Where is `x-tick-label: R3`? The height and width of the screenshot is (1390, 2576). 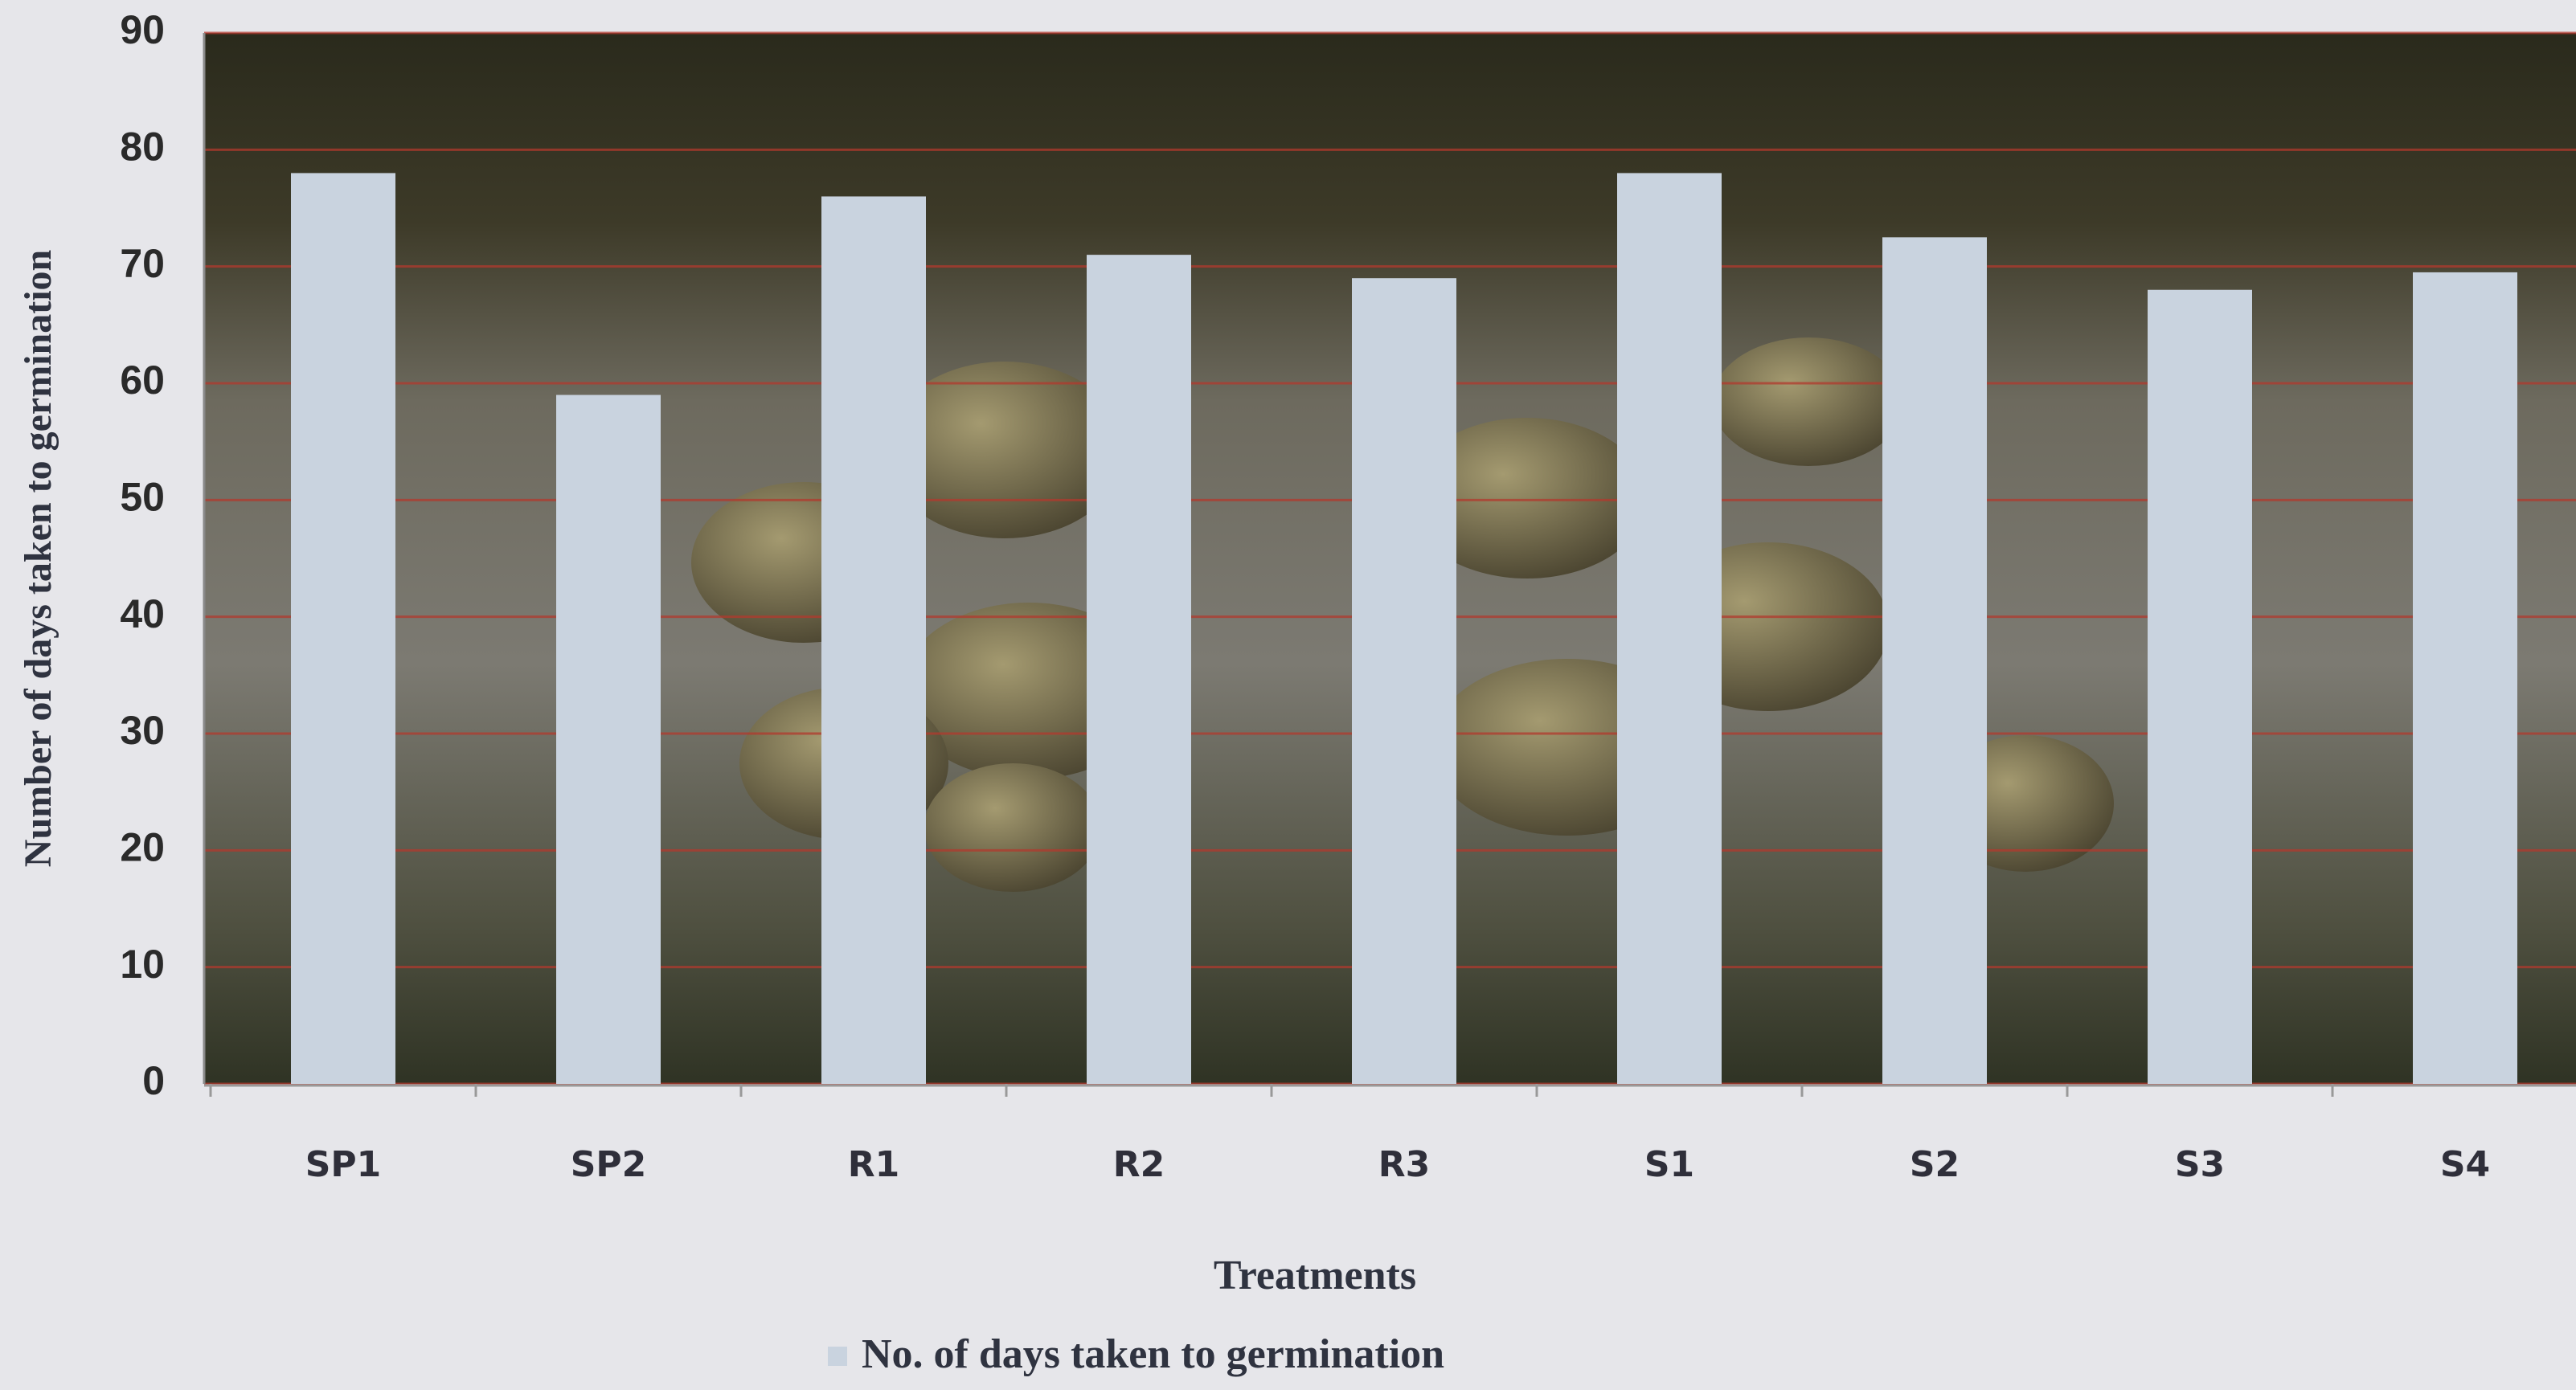
x-tick-label: R3 is located at coordinates (1404, 1164).